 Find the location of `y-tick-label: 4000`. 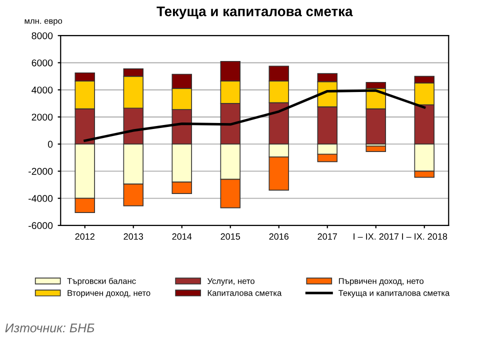

y-tick-label: 4000 is located at coordinates (42, 90).